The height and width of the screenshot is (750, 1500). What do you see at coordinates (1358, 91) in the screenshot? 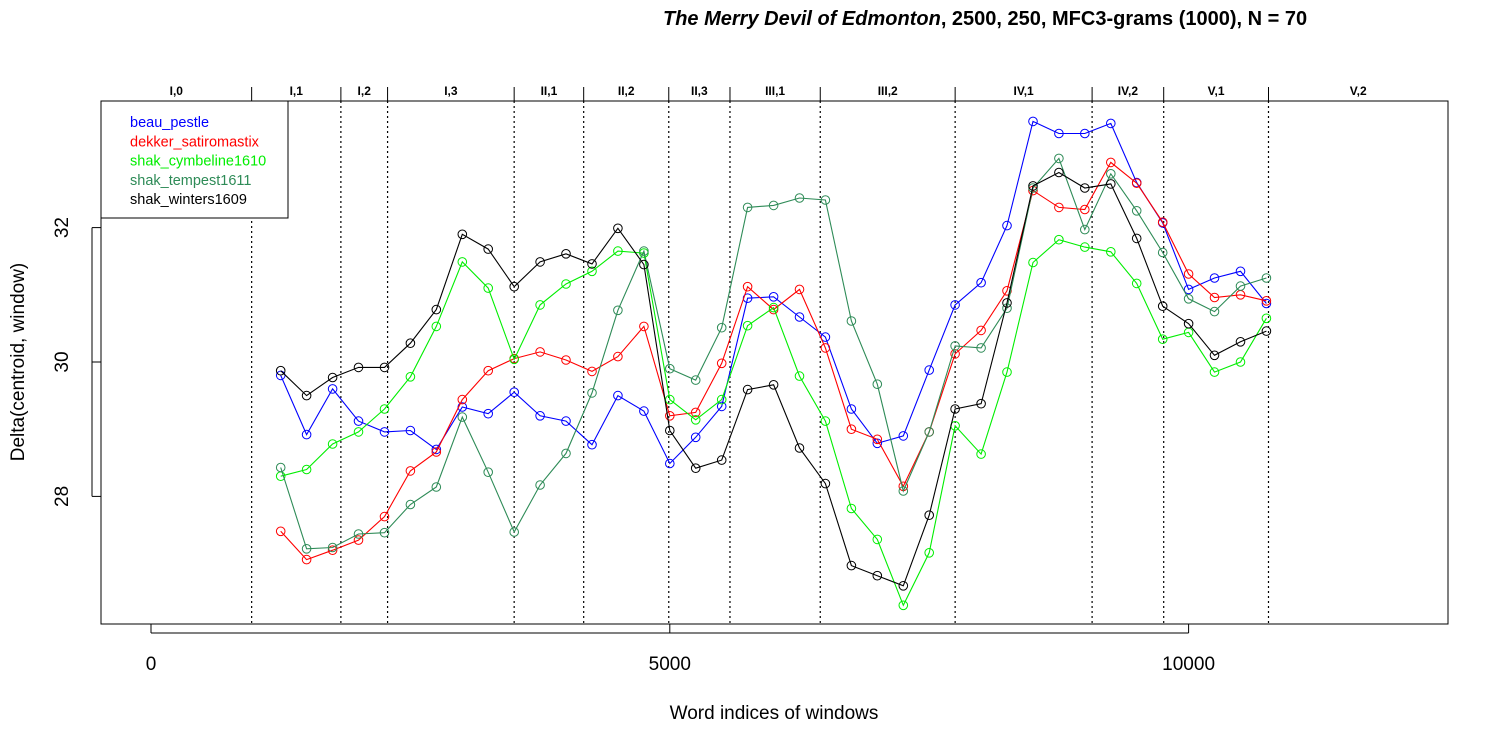
I see `scene-label: V,2` at bounding box center [1358, 91].